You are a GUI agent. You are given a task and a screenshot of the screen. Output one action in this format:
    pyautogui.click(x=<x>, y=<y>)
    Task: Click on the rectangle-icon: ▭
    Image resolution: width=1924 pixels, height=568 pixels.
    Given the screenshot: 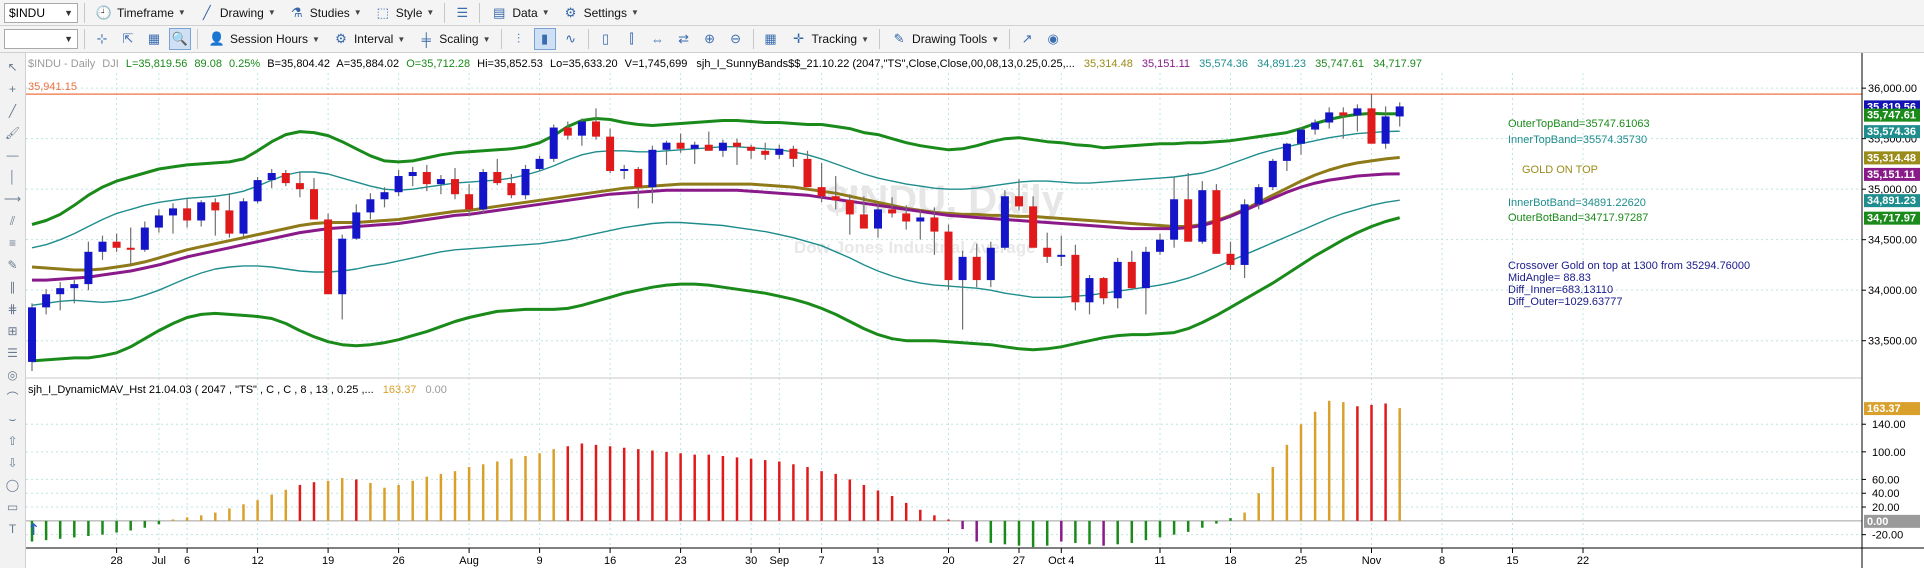 What is the action you would take?
    pyautogui.click(x=12, y=507)
    